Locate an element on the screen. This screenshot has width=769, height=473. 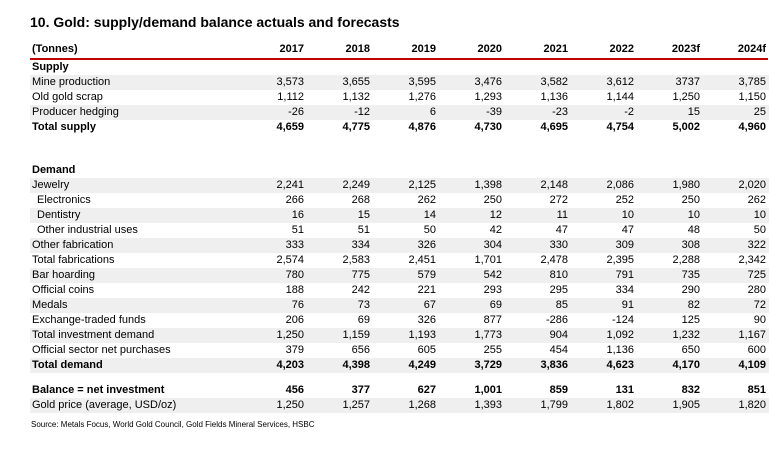
column-header-2020: 2020 is located at coordinates (471, 50).